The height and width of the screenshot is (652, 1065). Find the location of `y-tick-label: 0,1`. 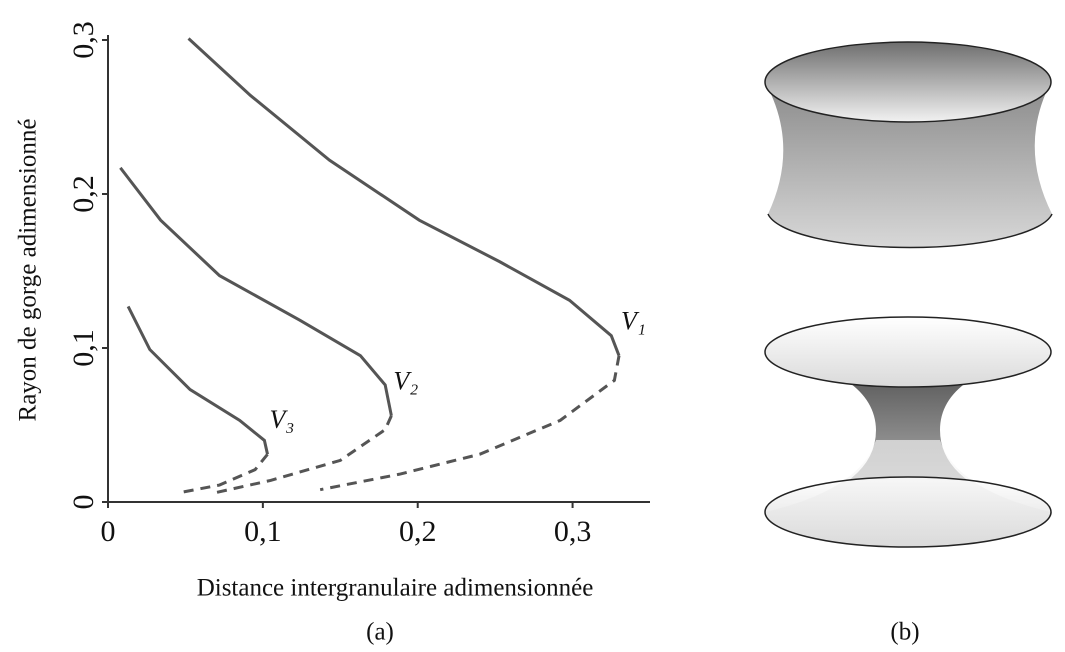

y-tick-label: 0,1 is located at coordinates (83, 348).